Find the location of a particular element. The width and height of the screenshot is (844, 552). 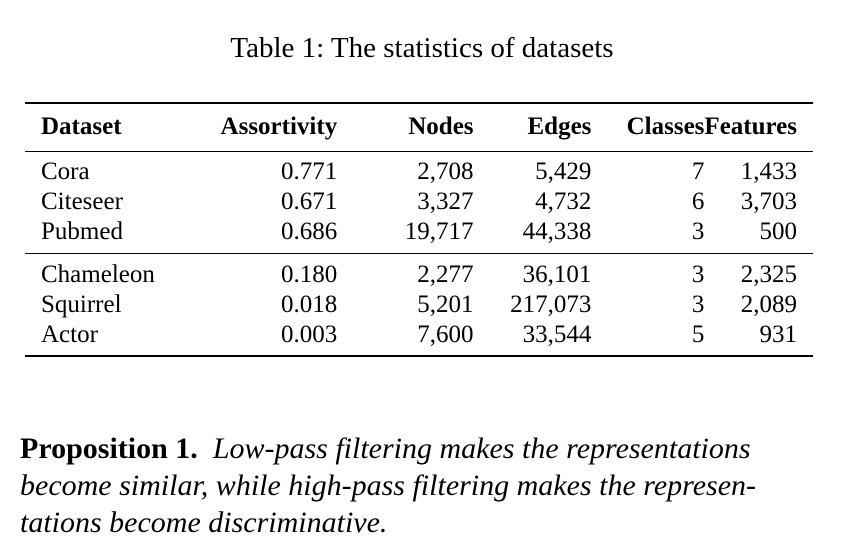

cell-assortivity: 0.018 is located at coordinates (309, 304).